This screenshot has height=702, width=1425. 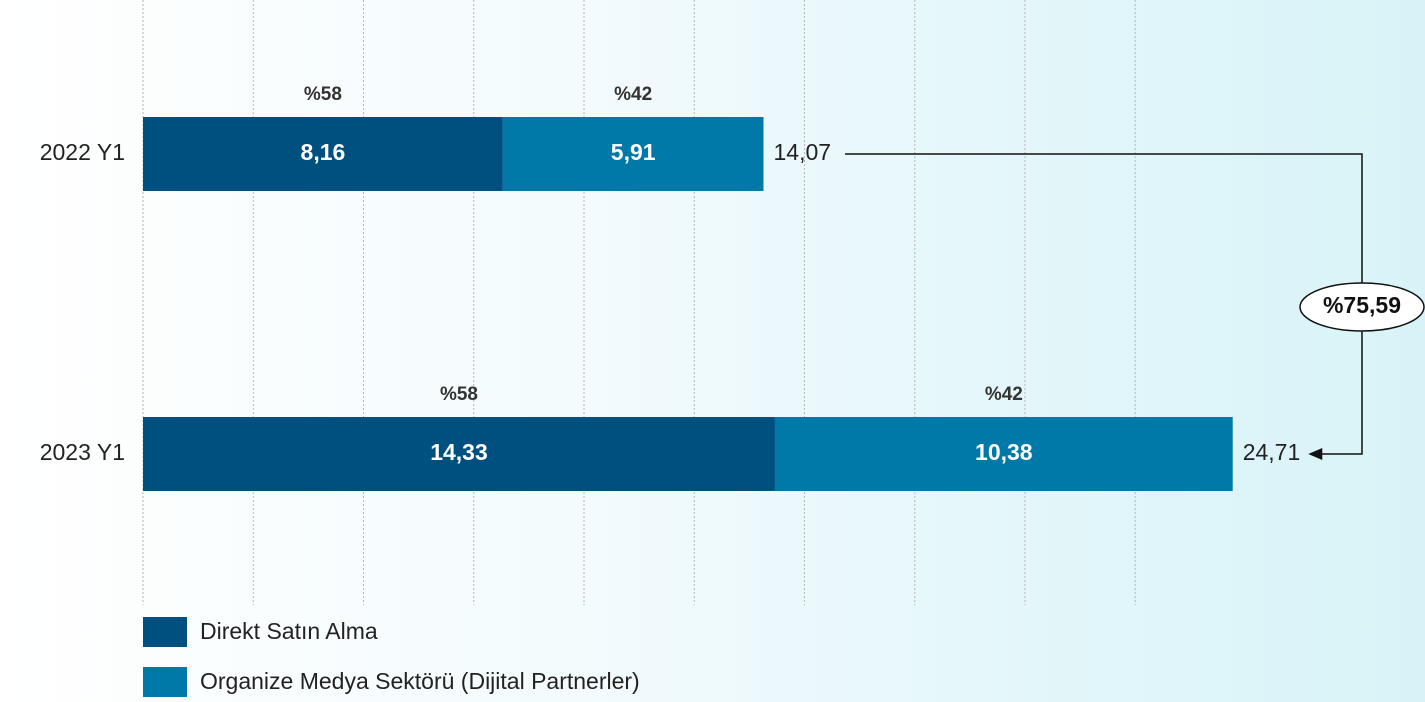 I want to click on growth-badge, so click(x=1362, y=307).